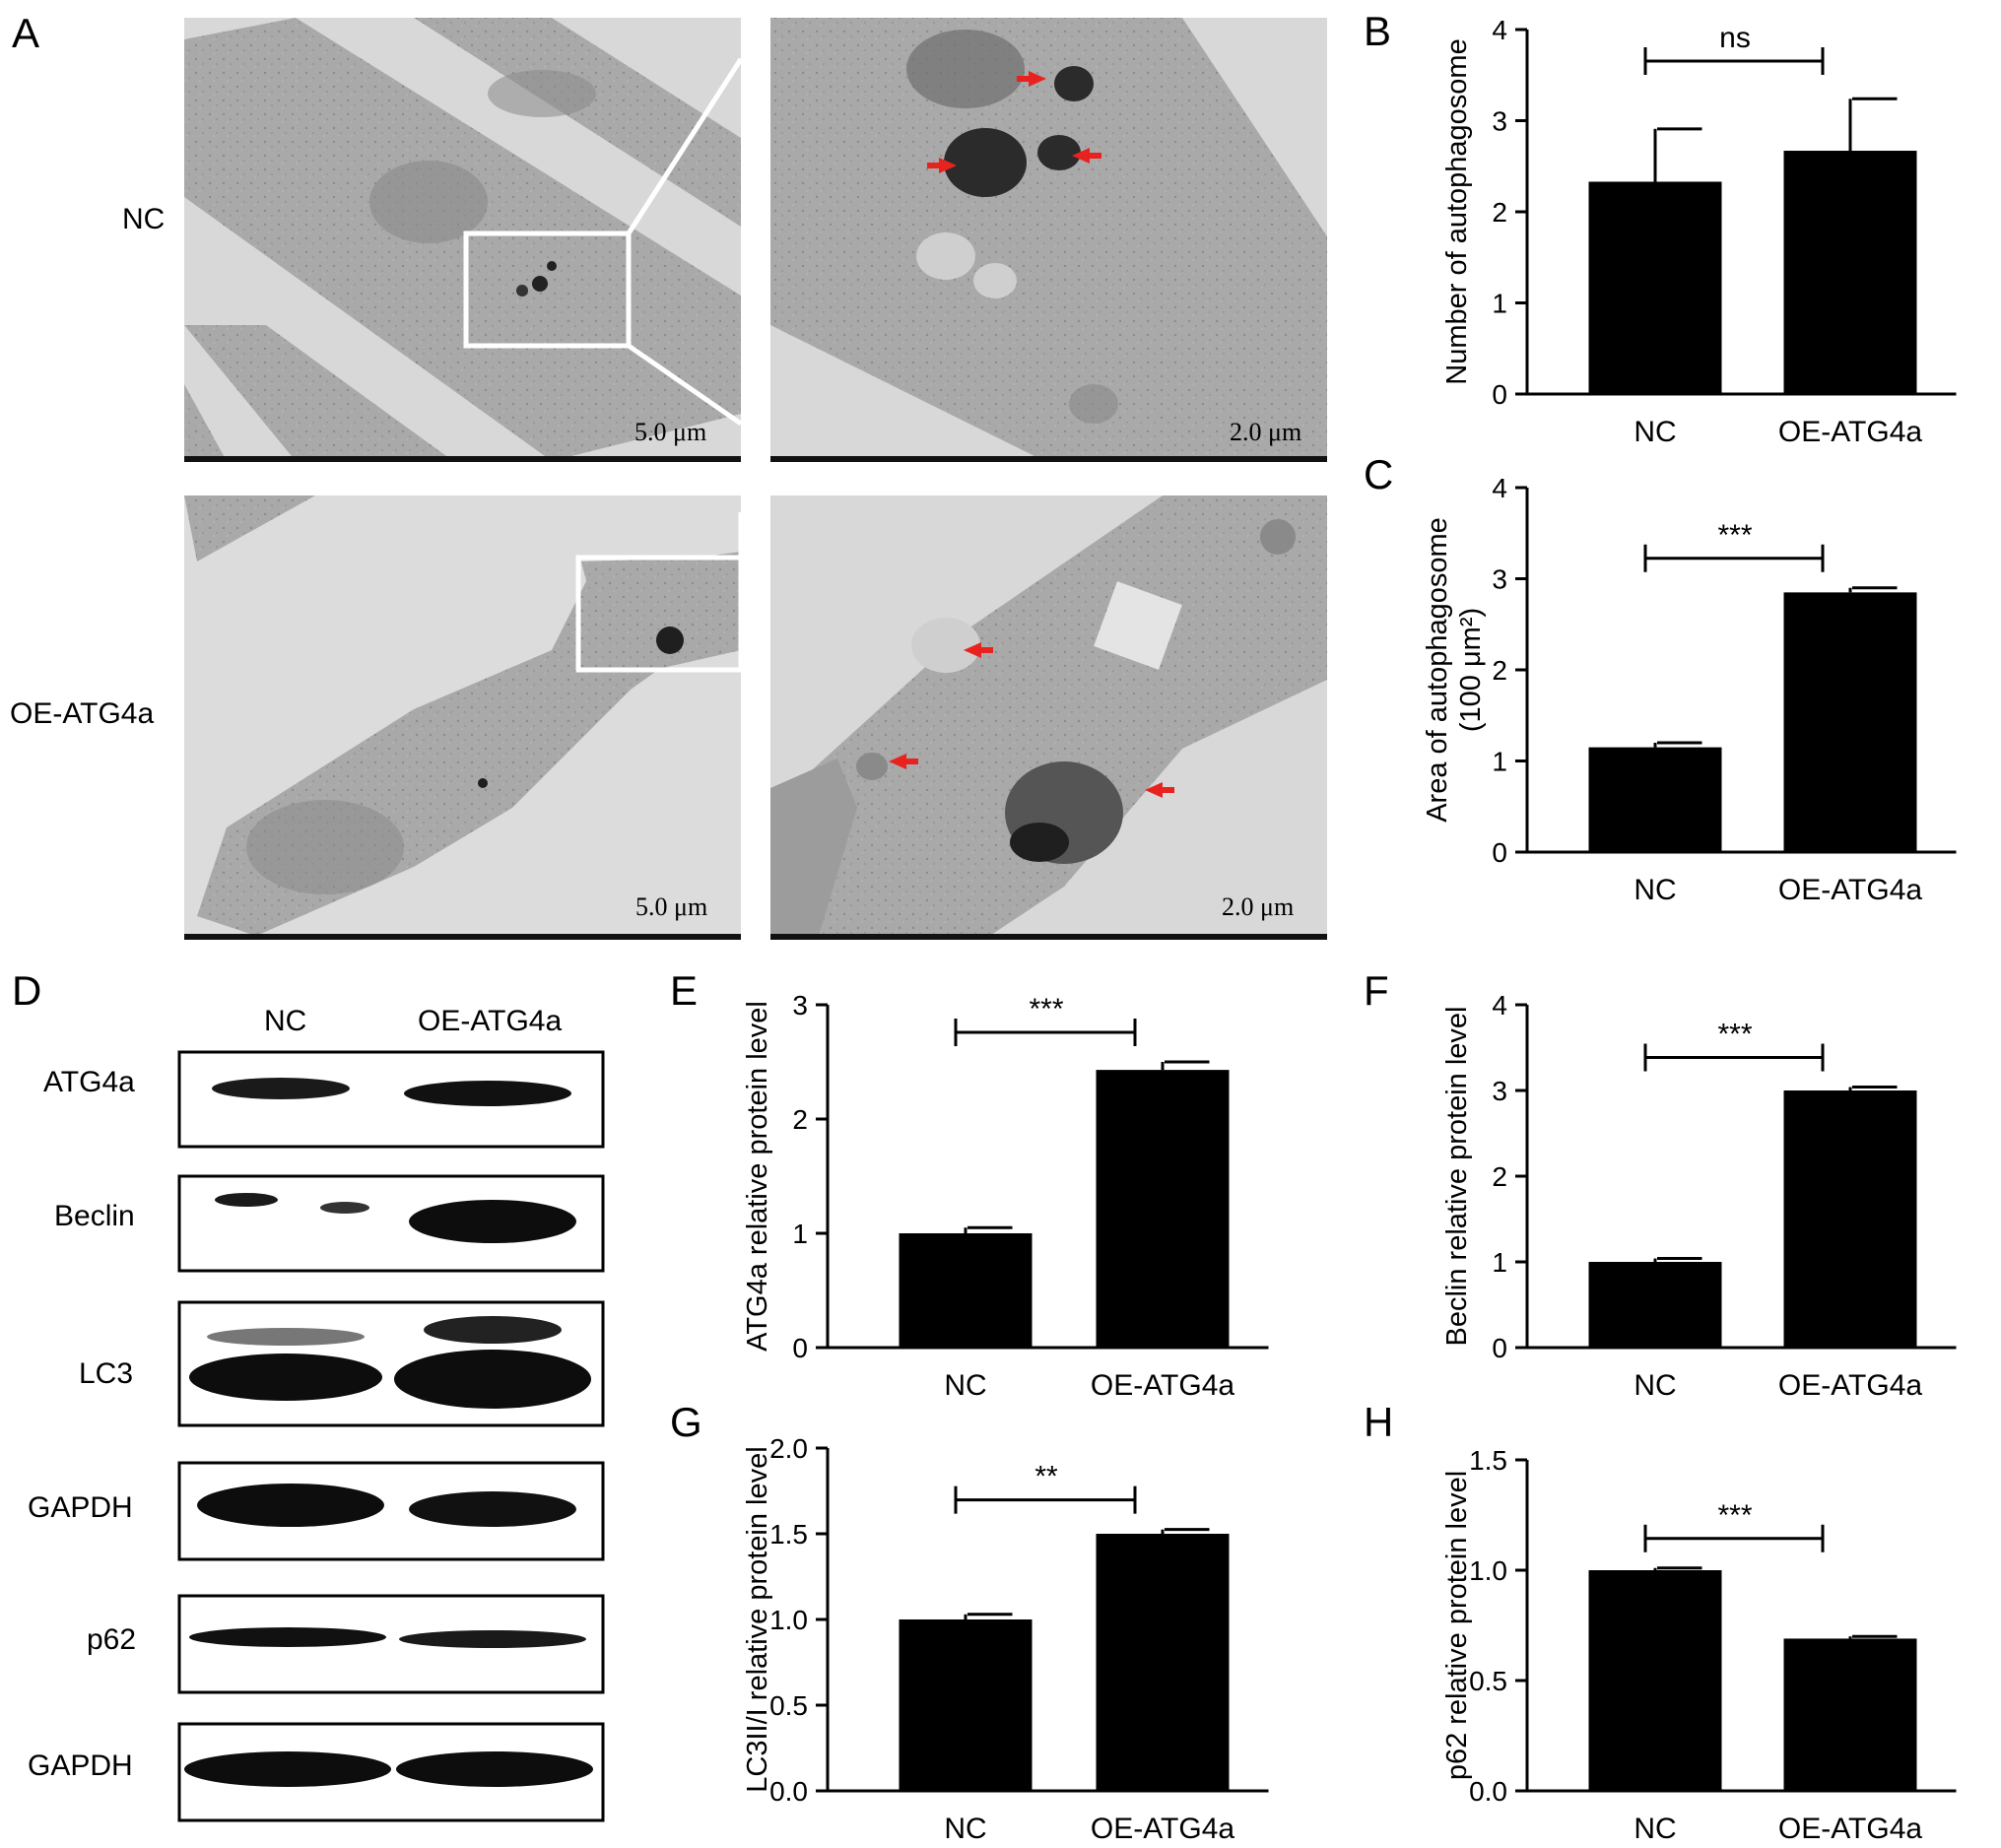  Describe the element at coordinates (1258, 906) in the screenshot. I see `scale-label-oe-high: 2.0 μm` at that location.